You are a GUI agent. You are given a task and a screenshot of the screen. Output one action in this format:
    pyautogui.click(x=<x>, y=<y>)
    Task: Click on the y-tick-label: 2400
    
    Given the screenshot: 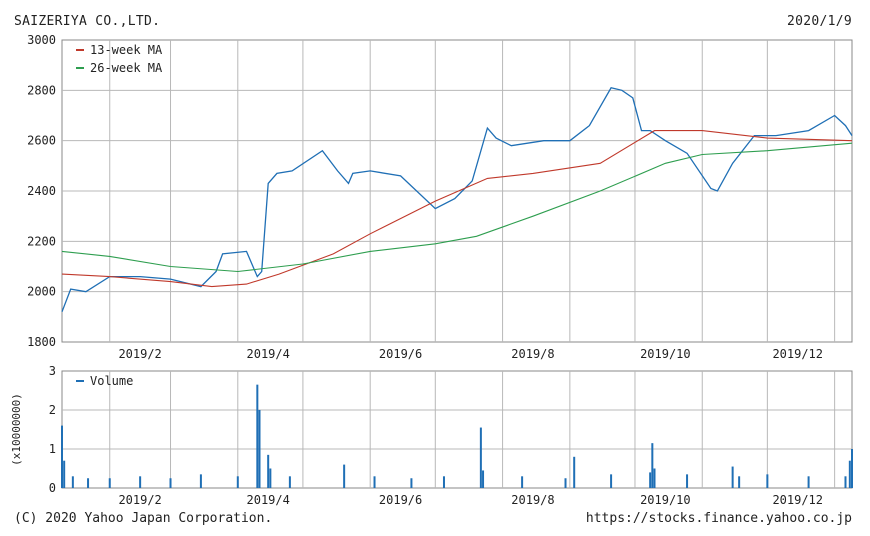 What is the action you would take?
    pyautogui.click(x=41, y=191)
    